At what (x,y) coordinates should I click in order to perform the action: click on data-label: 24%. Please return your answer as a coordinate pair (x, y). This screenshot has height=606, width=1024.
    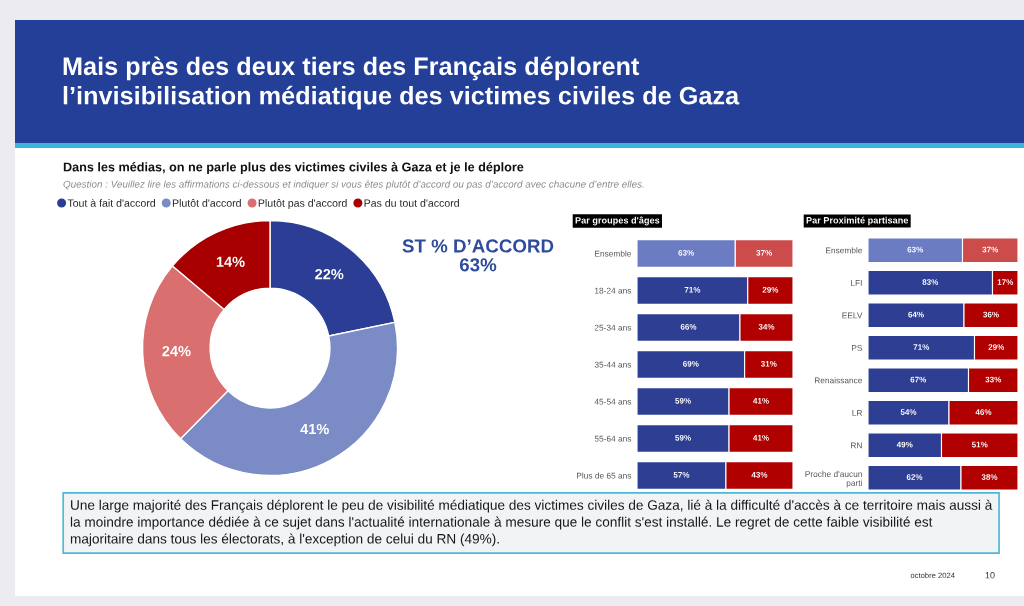
    Looking at the image, I should click on (176, 351).